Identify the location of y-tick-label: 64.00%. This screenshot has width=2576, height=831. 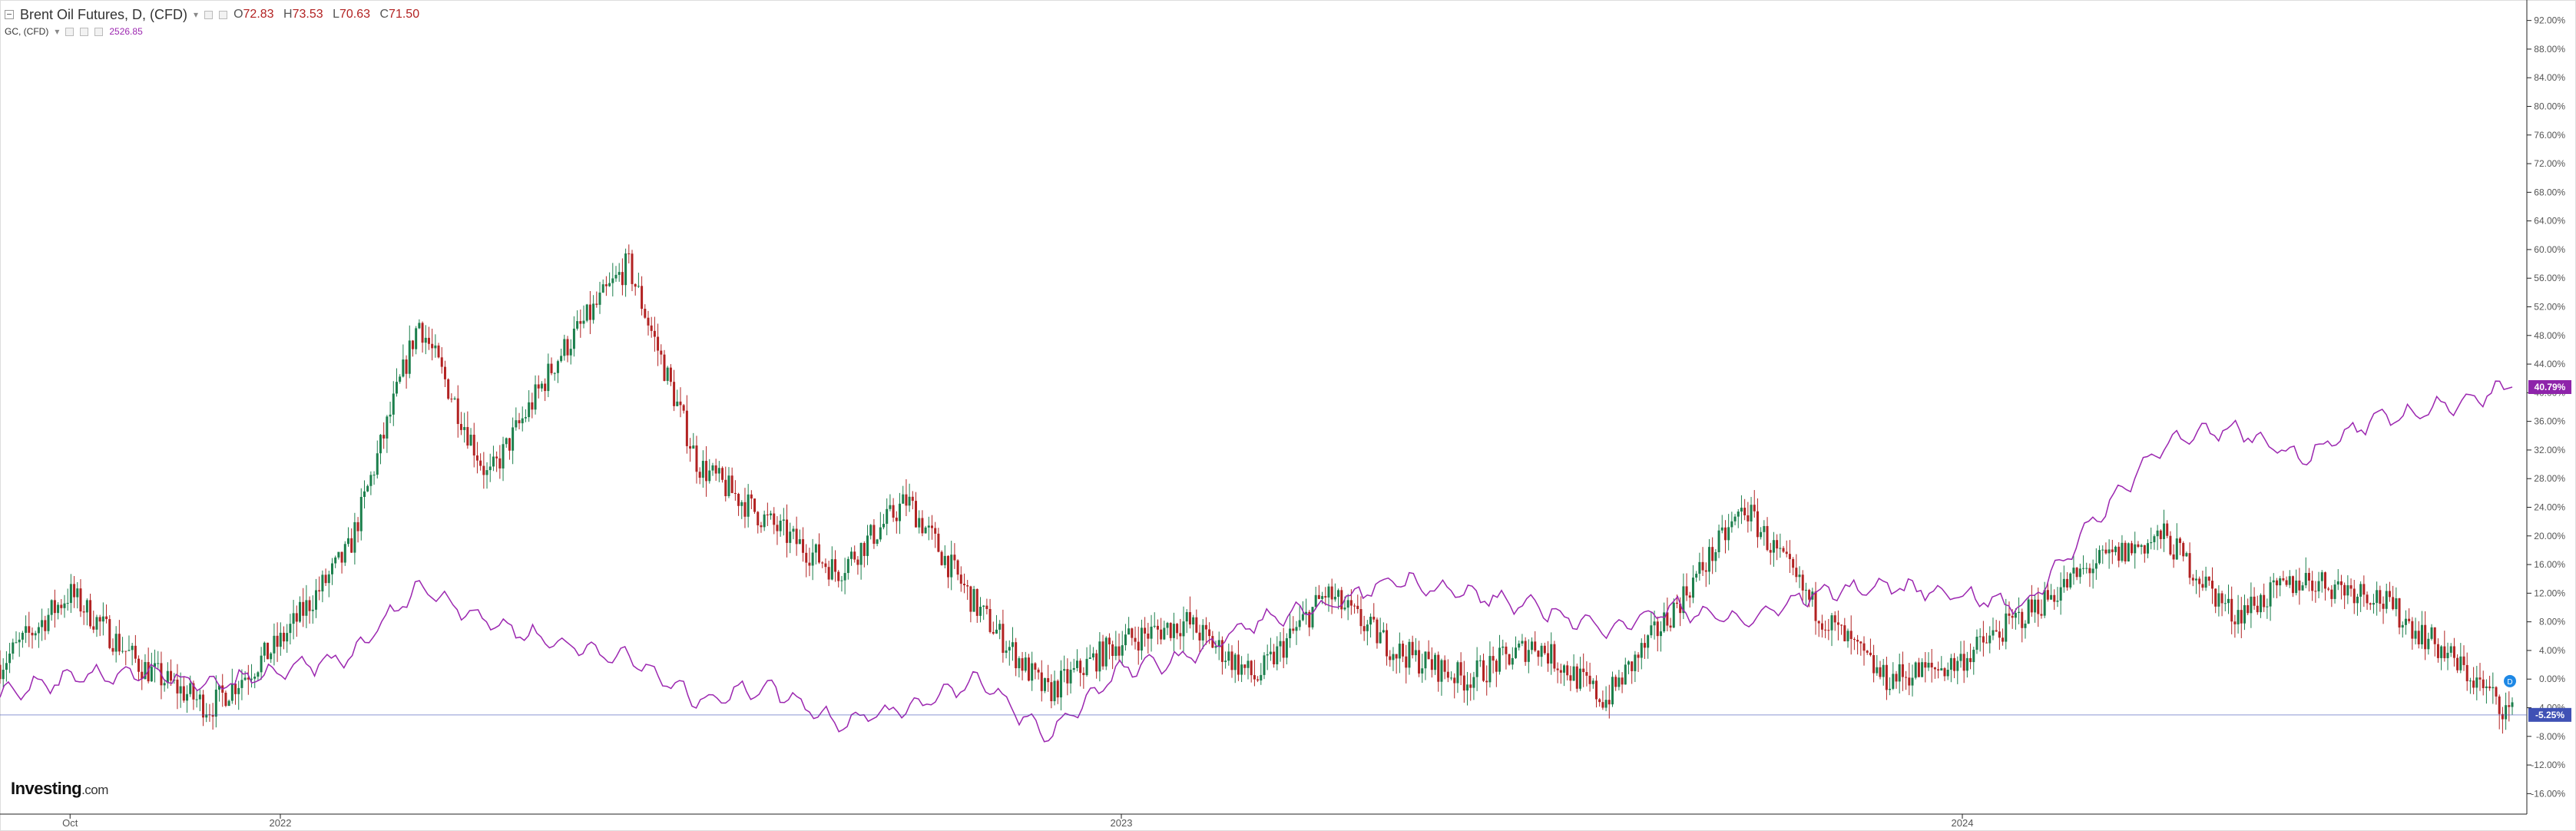
(2549, 221).